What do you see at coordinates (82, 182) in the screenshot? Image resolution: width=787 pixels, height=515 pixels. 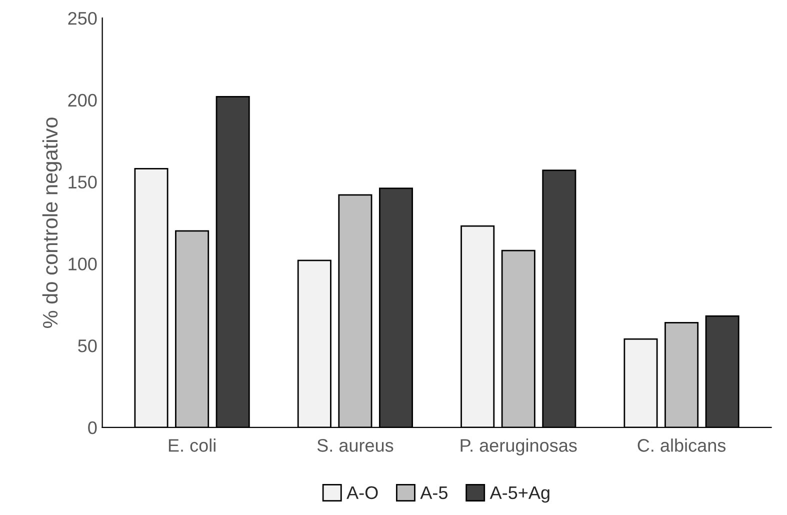 I see `y-tick-label: 150` at bounding box center [82, 182].